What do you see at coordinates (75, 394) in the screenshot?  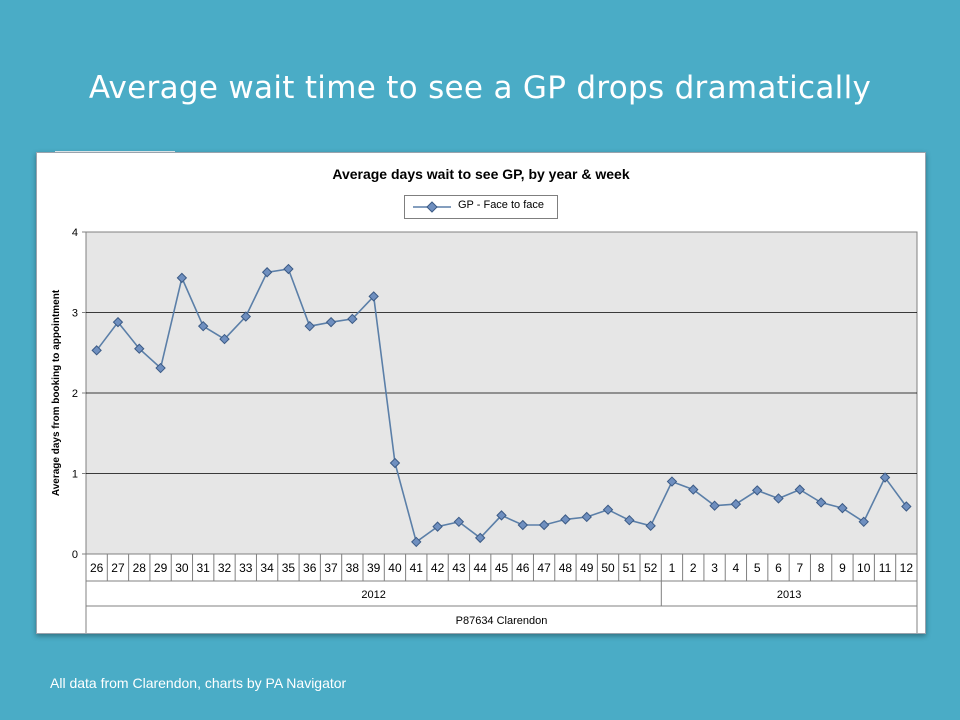 I see `y-tick-label: 2` at bounding box center [75, 394].